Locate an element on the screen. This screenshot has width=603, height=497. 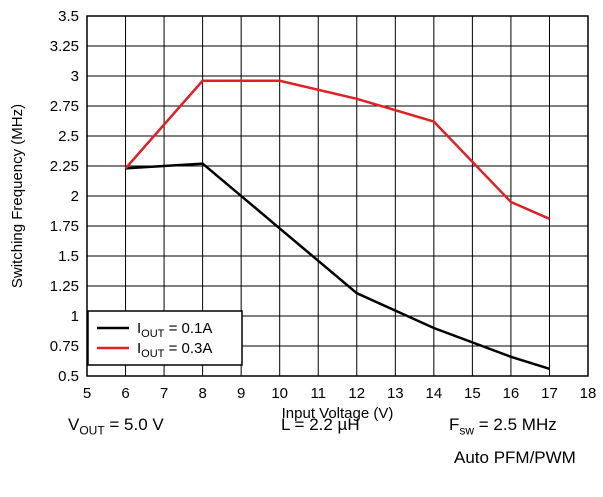
y-tick-label: 3.25 is located at coordinates (64, 46).